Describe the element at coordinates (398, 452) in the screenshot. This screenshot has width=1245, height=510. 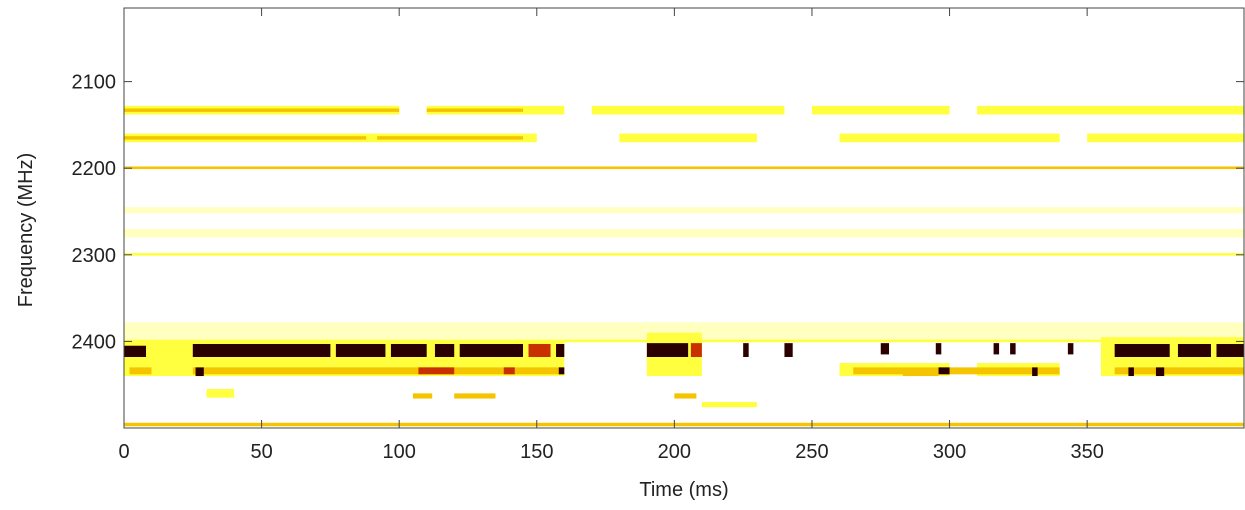
I see `x-tick-label: 100` at that location.